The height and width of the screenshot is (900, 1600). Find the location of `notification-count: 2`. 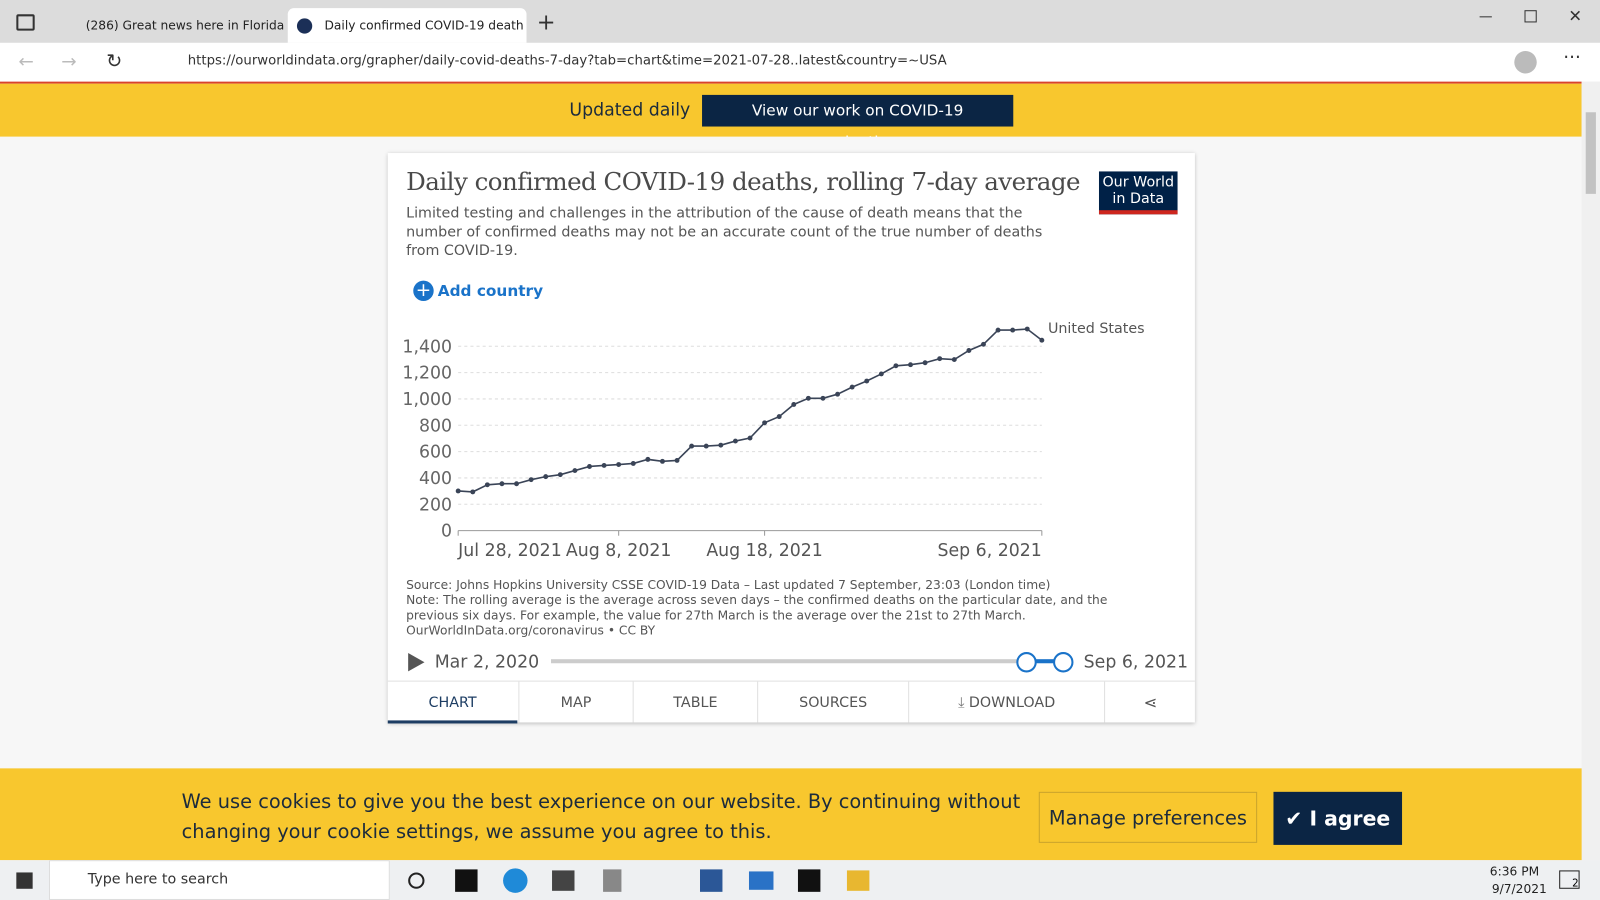

notification-count: 2 is located at coordinates (1575, 884).